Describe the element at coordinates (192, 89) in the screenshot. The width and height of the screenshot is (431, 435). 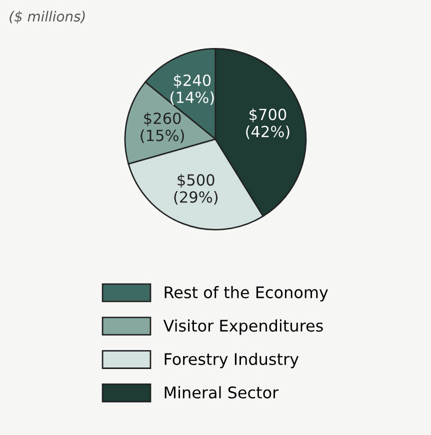
I see `data-label: $240 (14%)` at that location.